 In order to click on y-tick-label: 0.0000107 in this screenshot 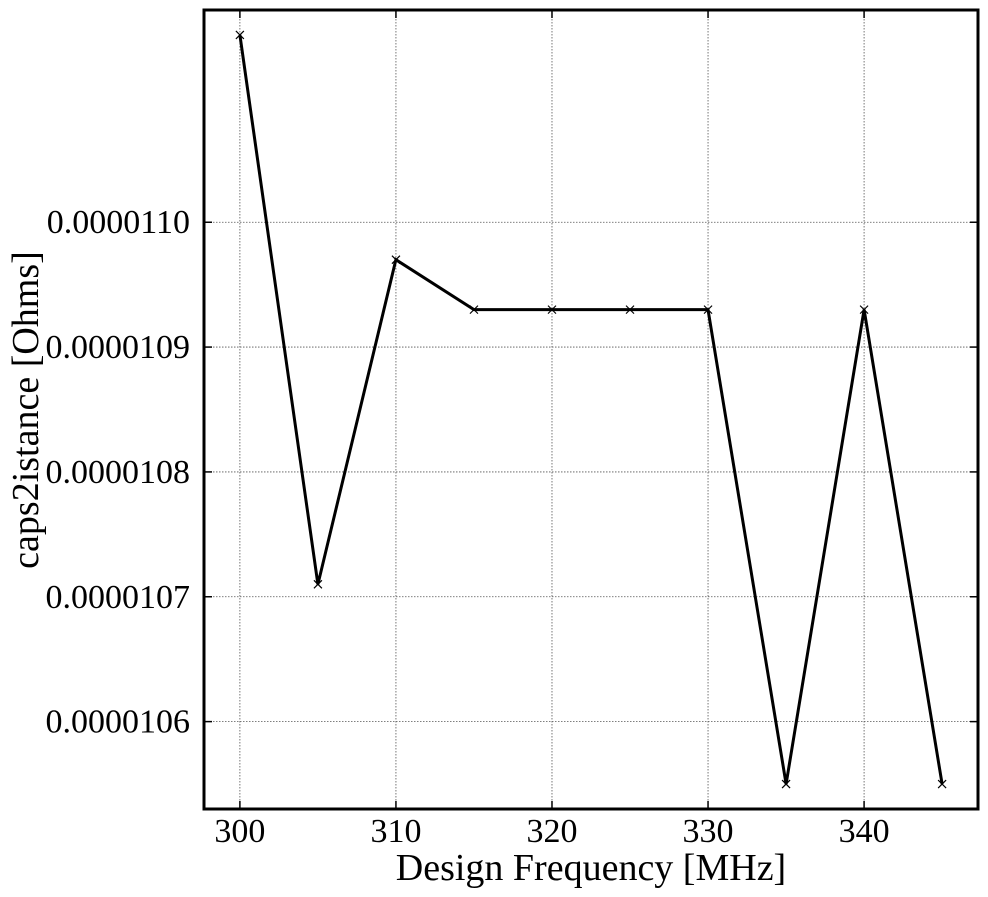, I will do `click(118, 597)`.